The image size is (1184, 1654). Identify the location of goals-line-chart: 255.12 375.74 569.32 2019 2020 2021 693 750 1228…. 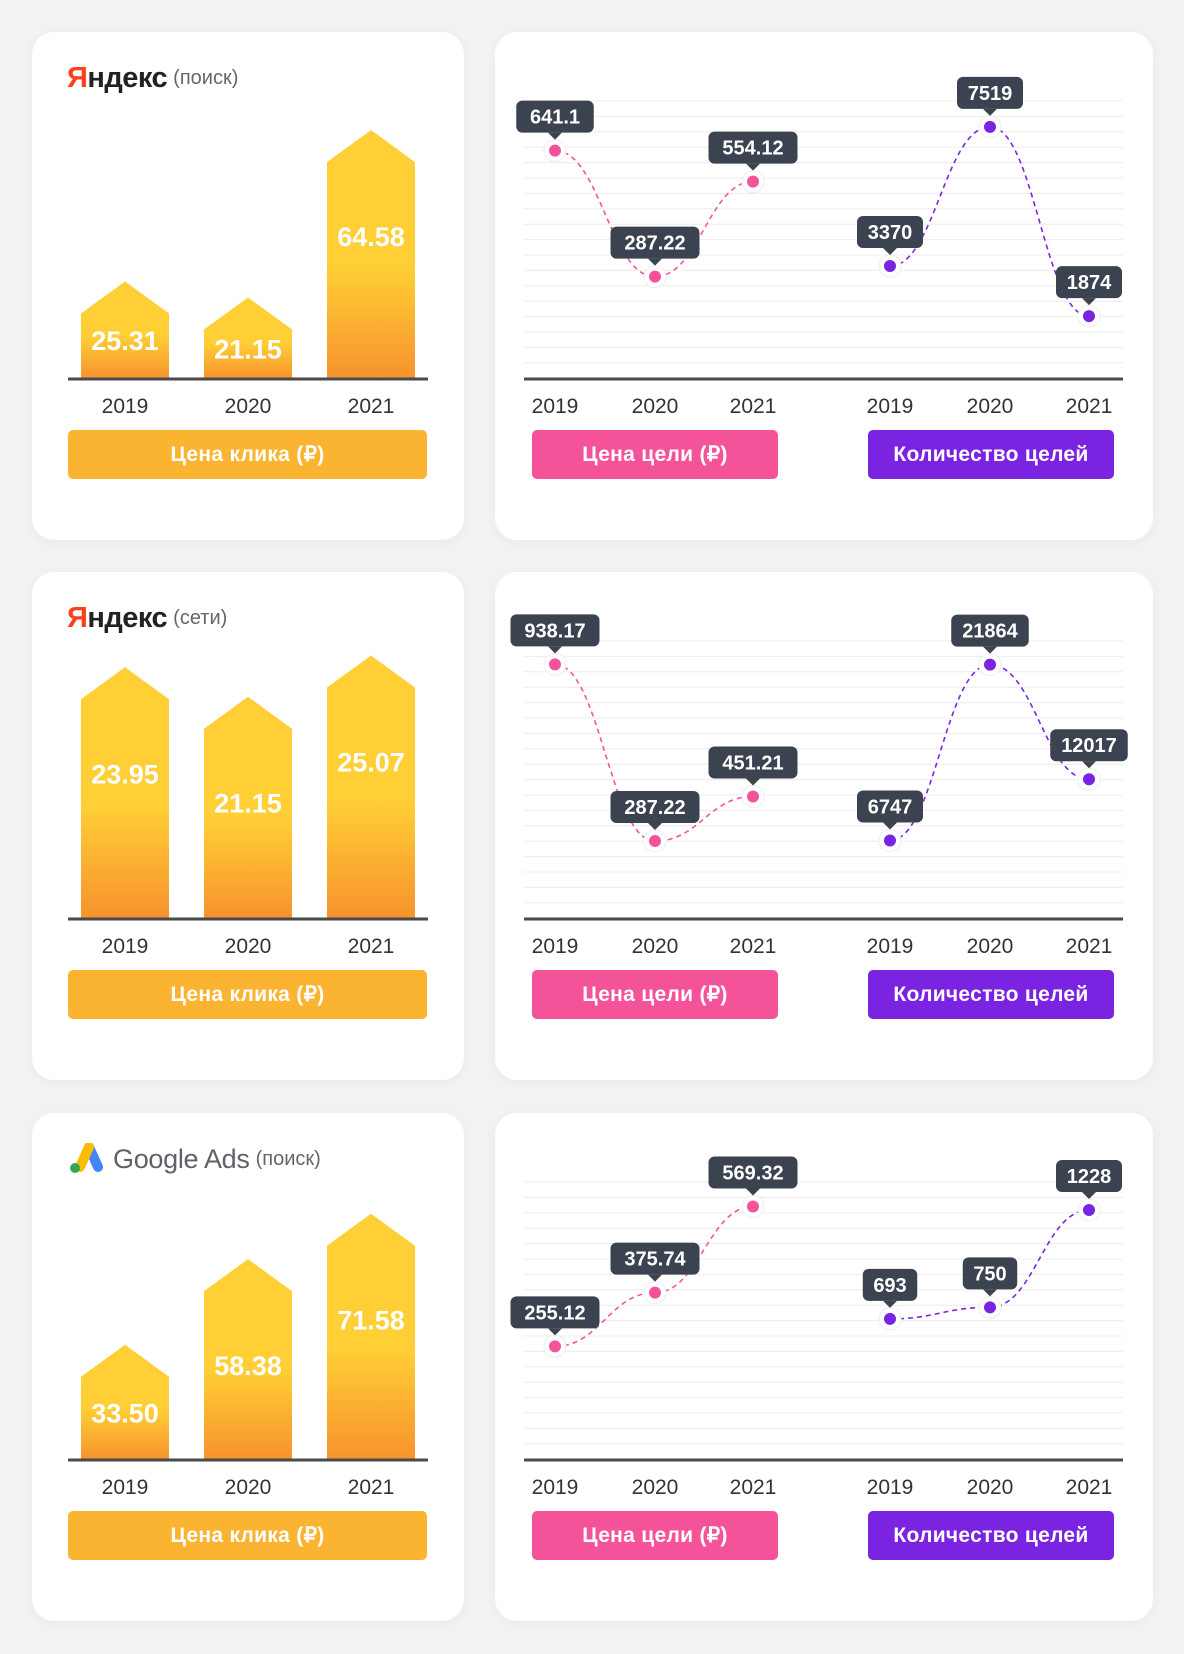
(816, 1327).